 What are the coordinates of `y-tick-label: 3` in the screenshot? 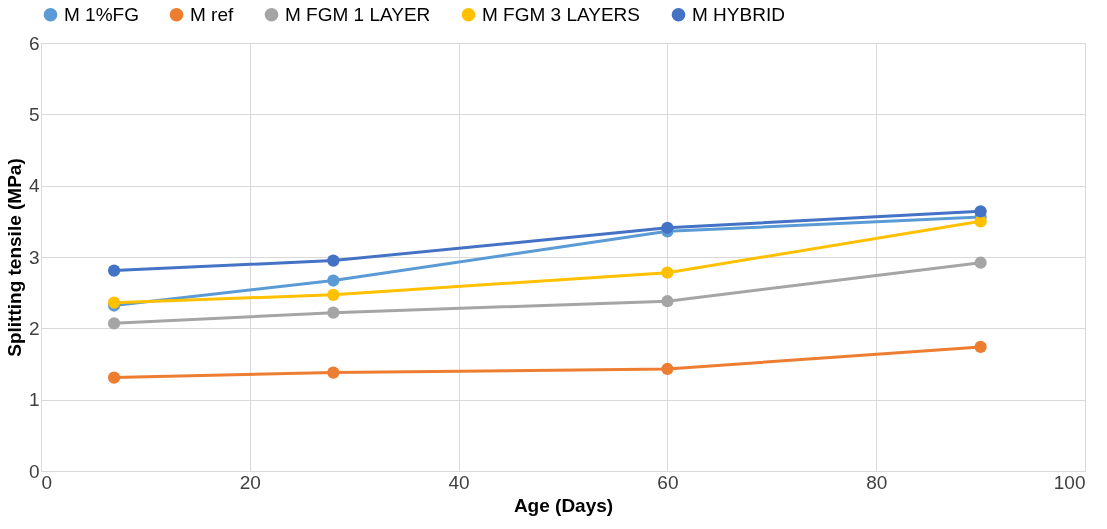 It's located at (34, 257).